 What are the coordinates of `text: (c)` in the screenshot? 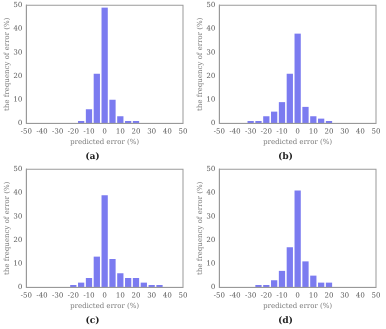 It's located at (93, 321).